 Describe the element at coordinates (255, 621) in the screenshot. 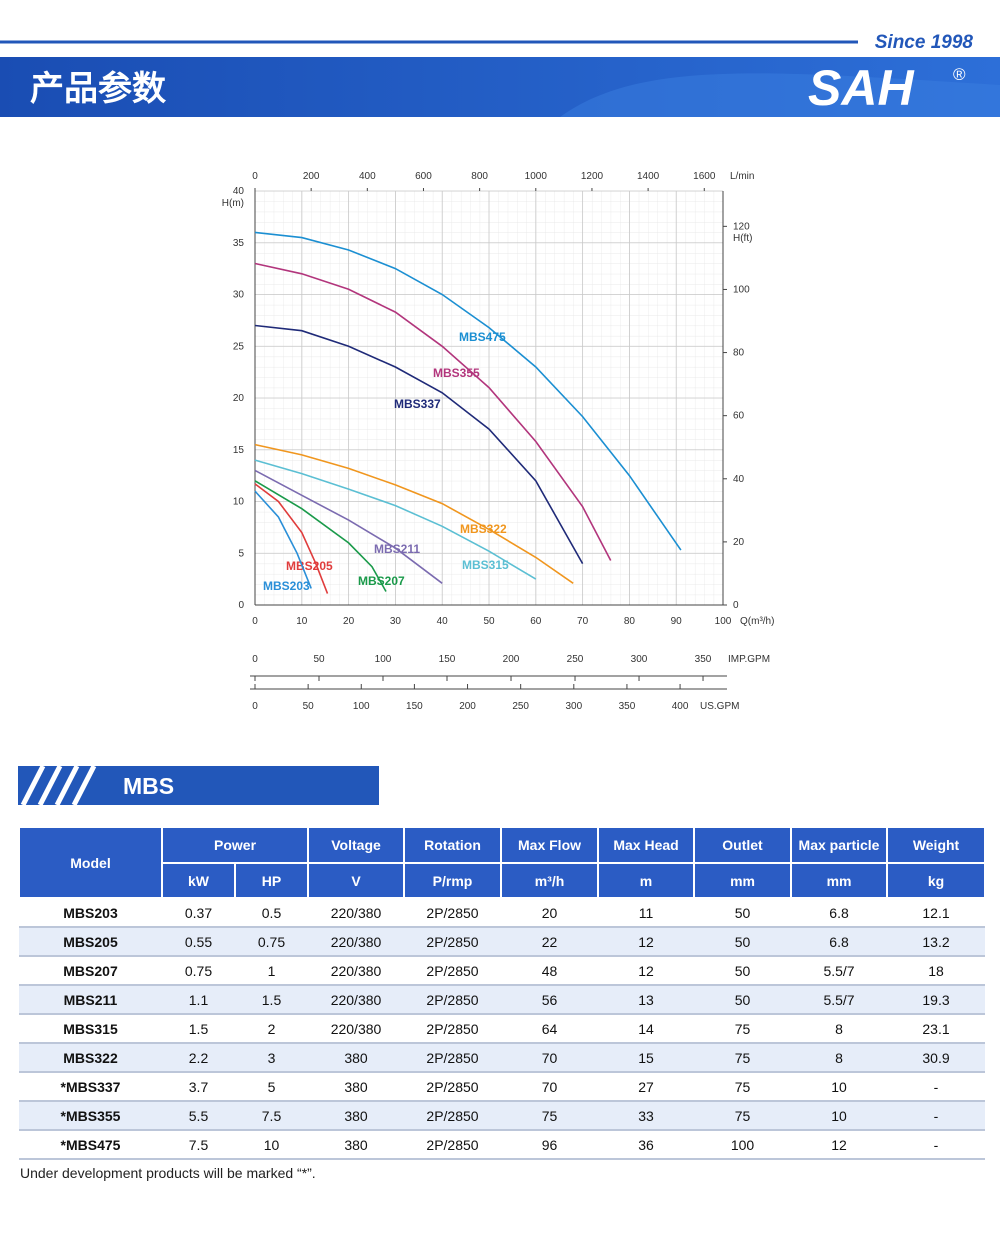

I see `x-tick-label: 0` at that location.